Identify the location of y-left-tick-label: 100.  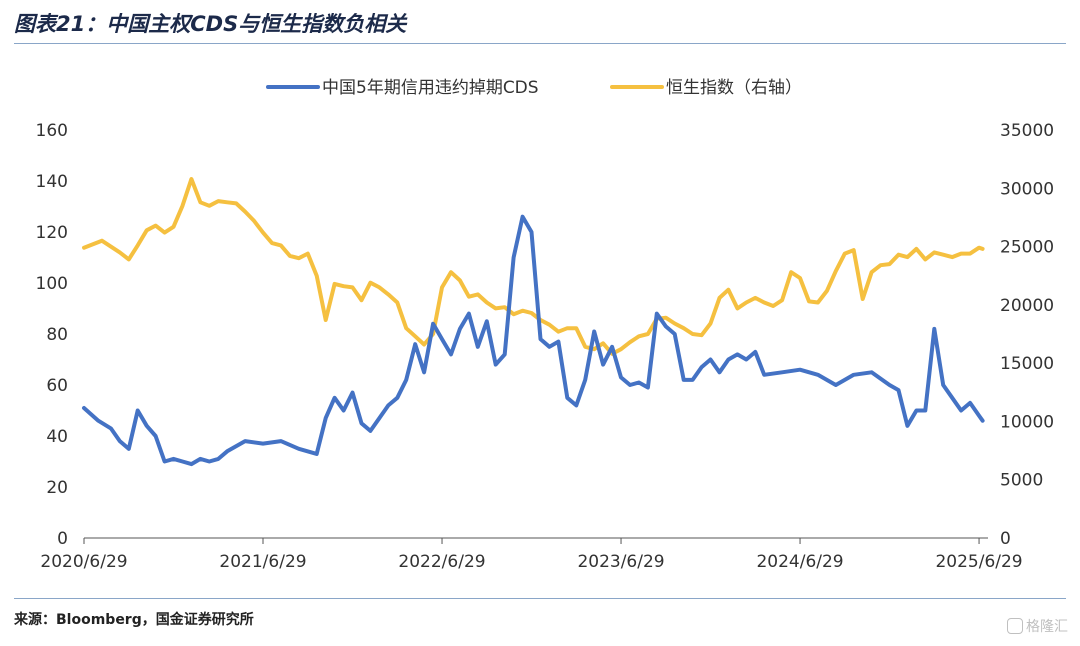
(52, 284).